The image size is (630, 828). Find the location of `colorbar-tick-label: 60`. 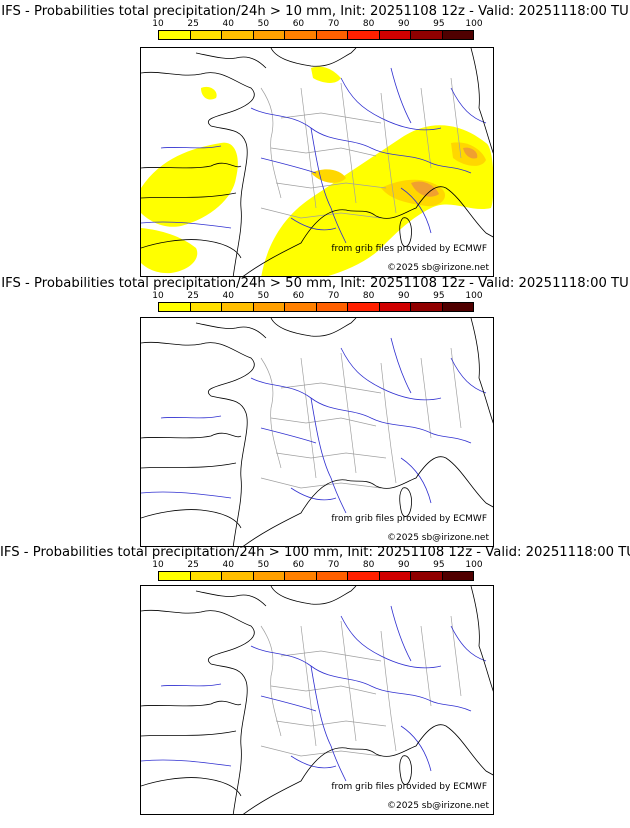

colorbar-tick-label: 60 is located at coordinates (298, 565).